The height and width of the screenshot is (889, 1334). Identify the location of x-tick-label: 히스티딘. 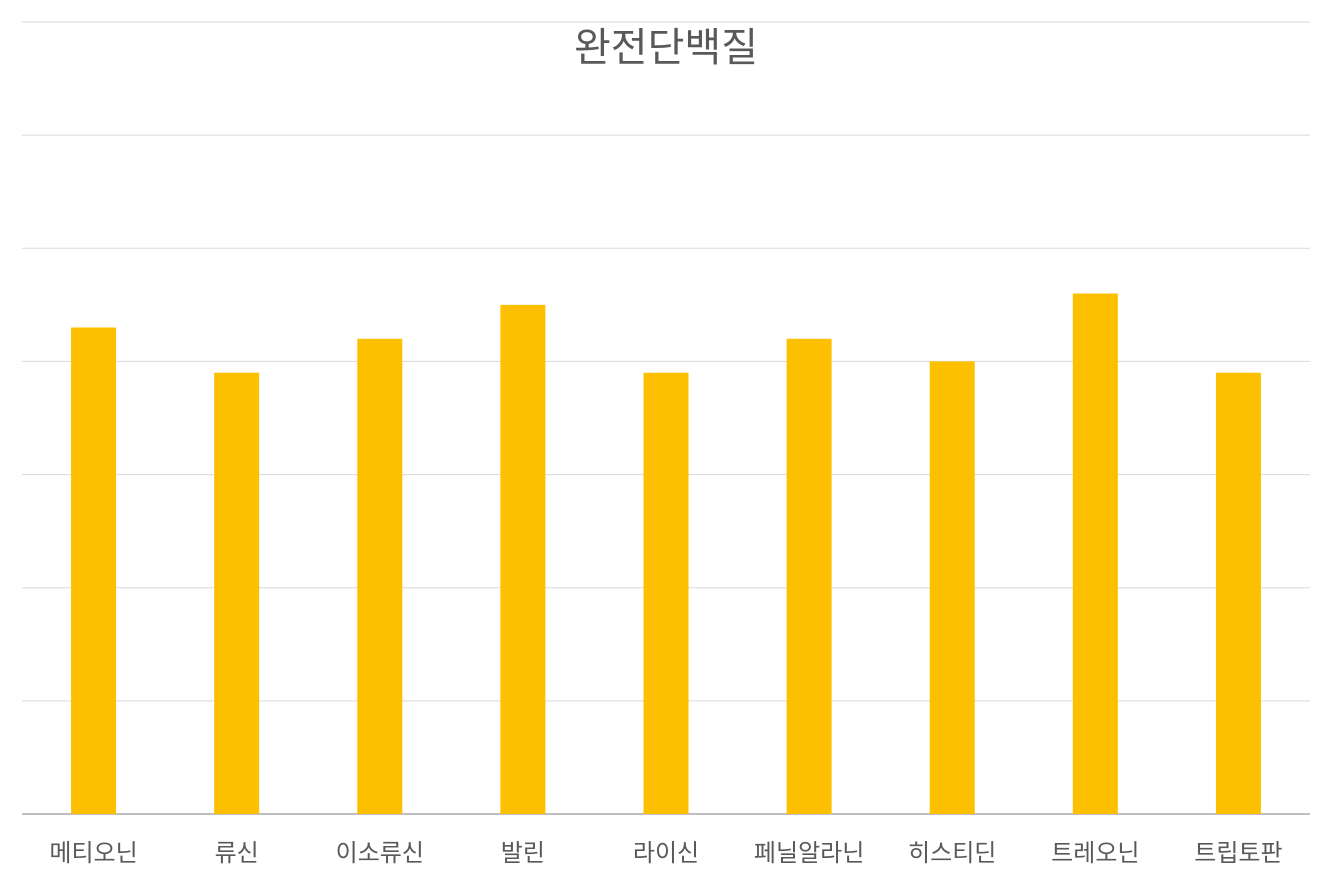
(952, 853).